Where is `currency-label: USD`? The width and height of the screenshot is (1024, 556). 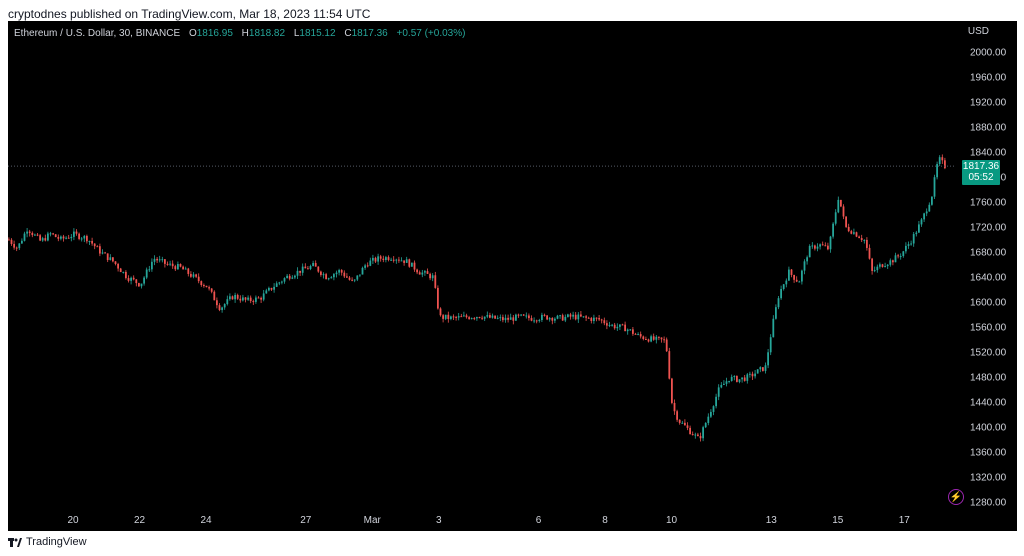
currency-label: USD is located at coordinates (978, 31).